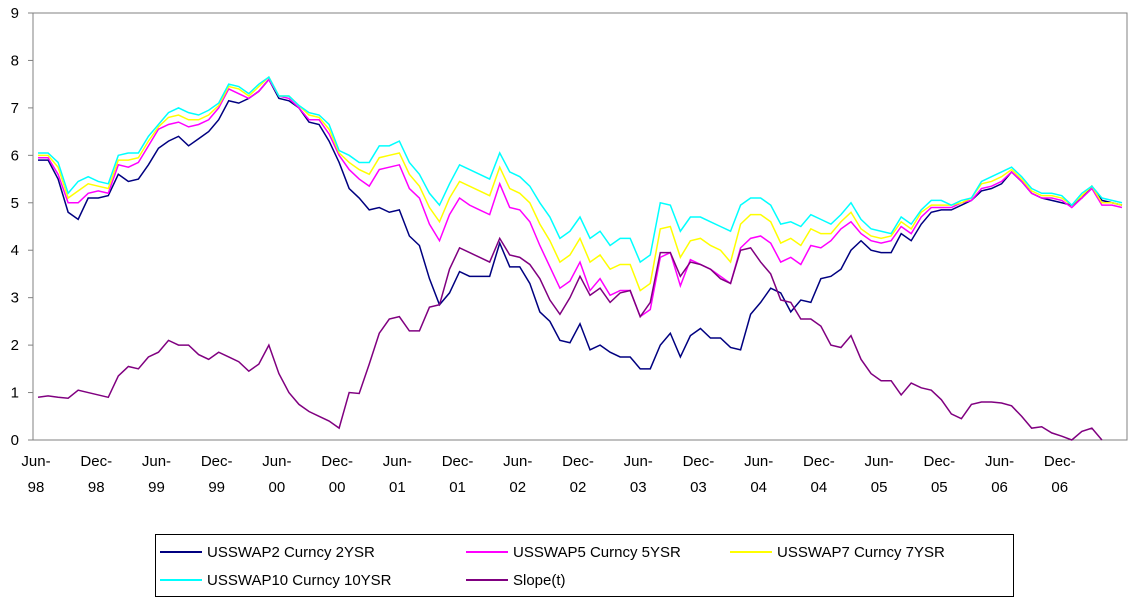  Describe the element at coordinates (337, 474) in the screenshot. I see `x-tick-label: Dec-00` at that location.